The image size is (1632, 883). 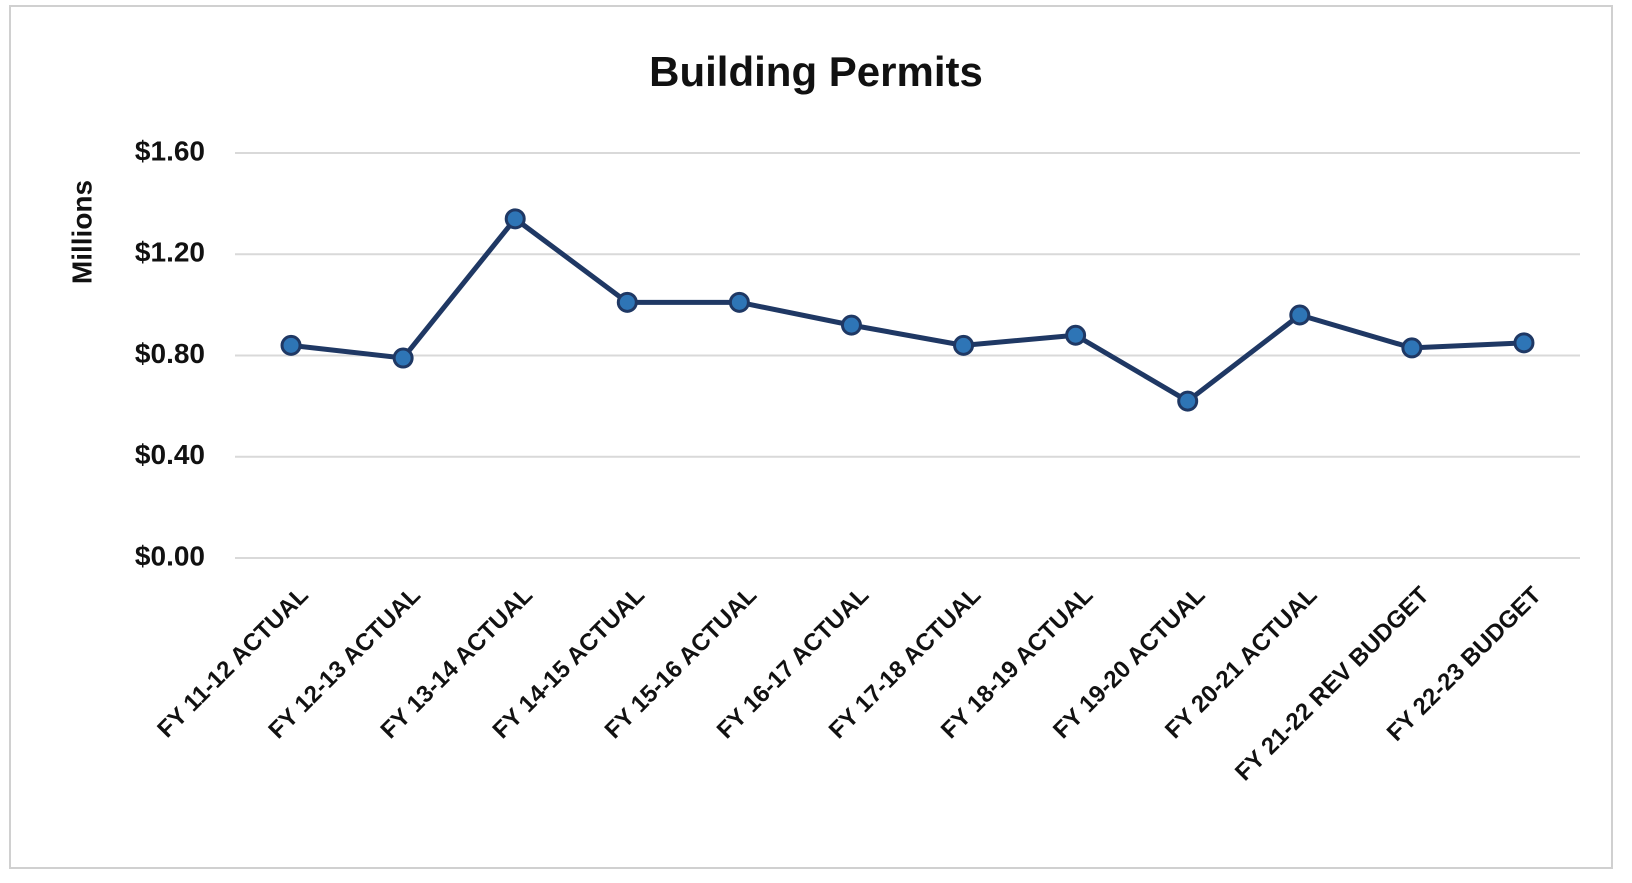 I want to click on y-tick-label: $0.80, so click(x=170, y=353).